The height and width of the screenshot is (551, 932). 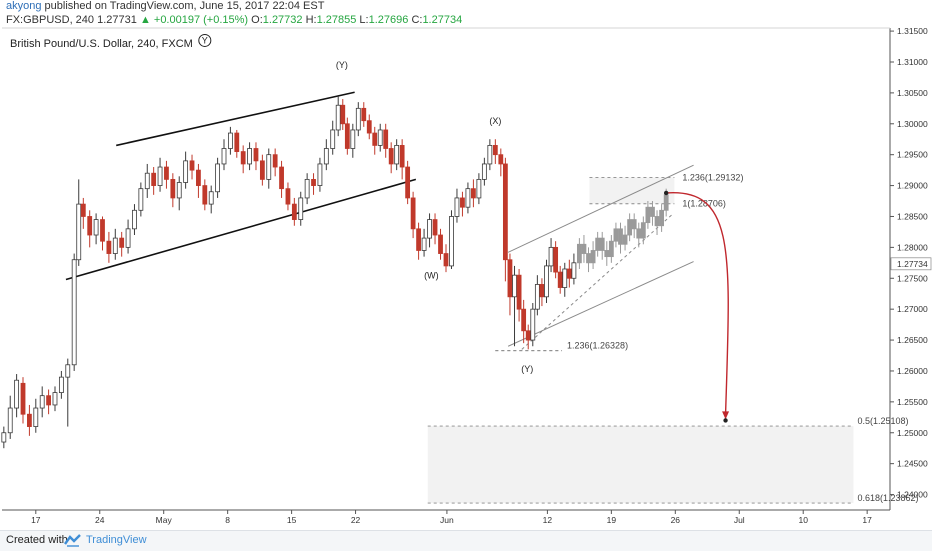 I want to click on y-tick-label: 1.31500, so click(x=912, y=31).